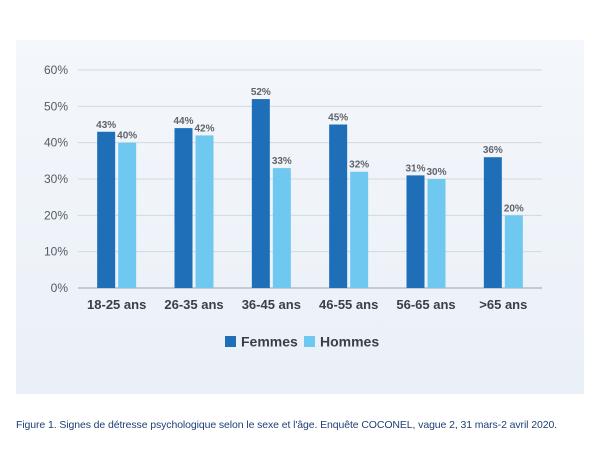 This screenshot has width=600, height=450. What do you see at coordinates (56, 252) in the screenshot?
I see `y-tick-label: 10%` at bounding box center [56, 252].